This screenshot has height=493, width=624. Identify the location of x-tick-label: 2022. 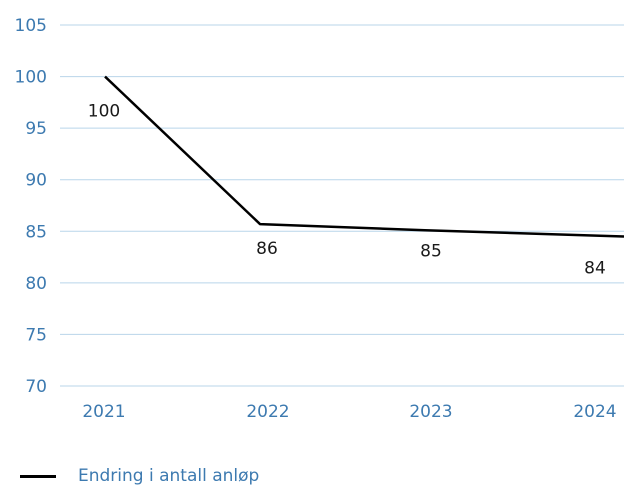
(267, 412).